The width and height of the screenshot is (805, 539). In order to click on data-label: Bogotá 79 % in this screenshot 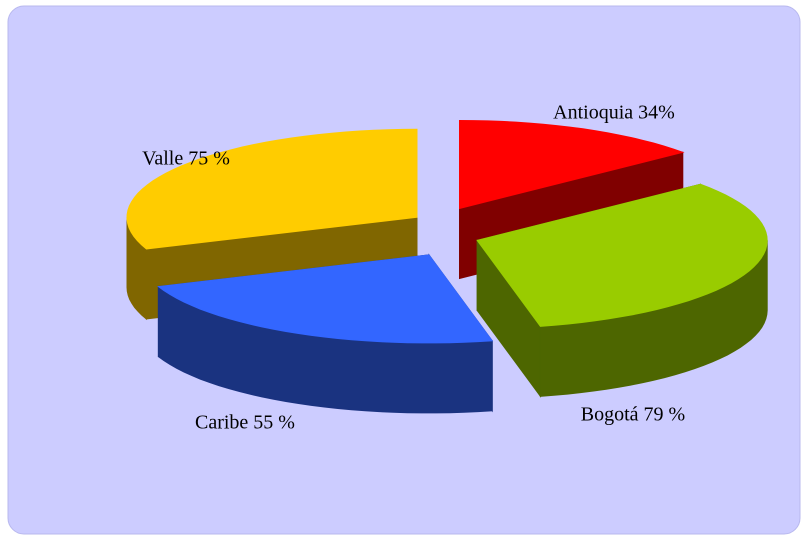, I will do `click(633, 415)`.